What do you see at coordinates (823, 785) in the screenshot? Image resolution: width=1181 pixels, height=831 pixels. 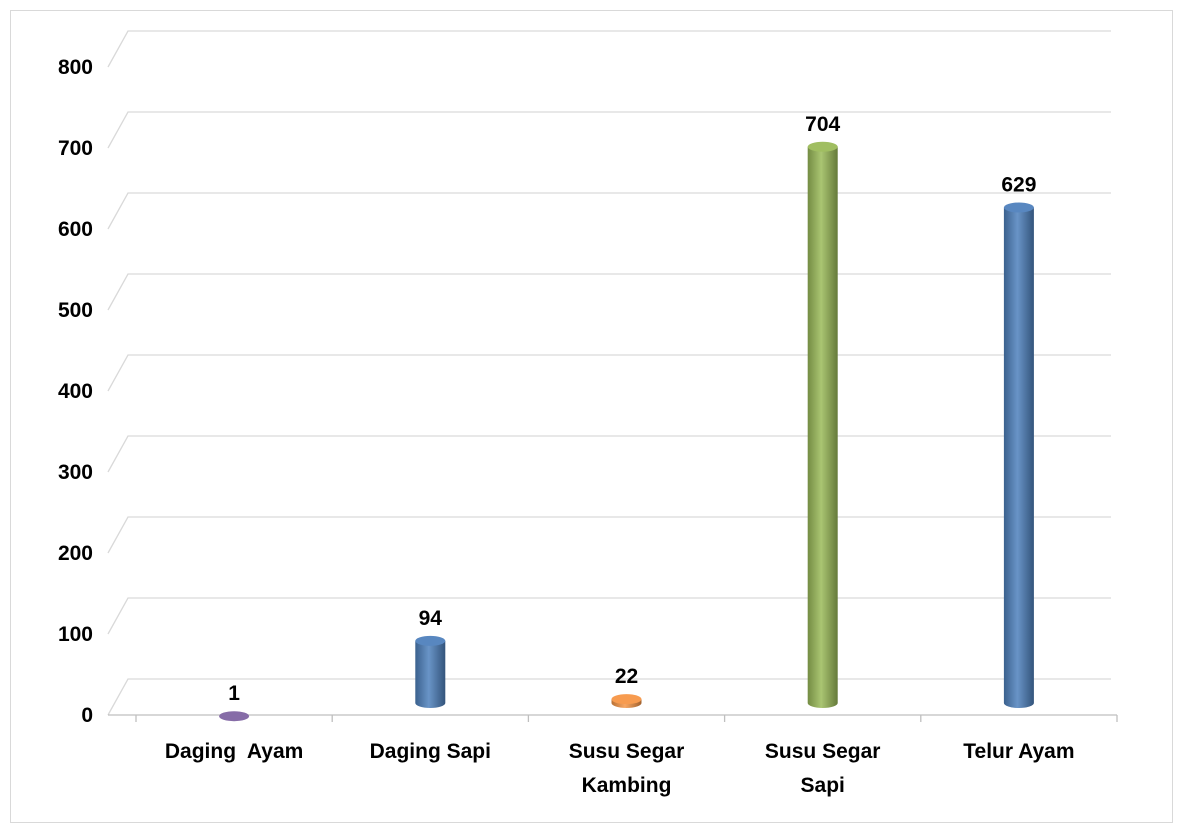 I see `category-label: Sapi` at bounding box center [823, 785].